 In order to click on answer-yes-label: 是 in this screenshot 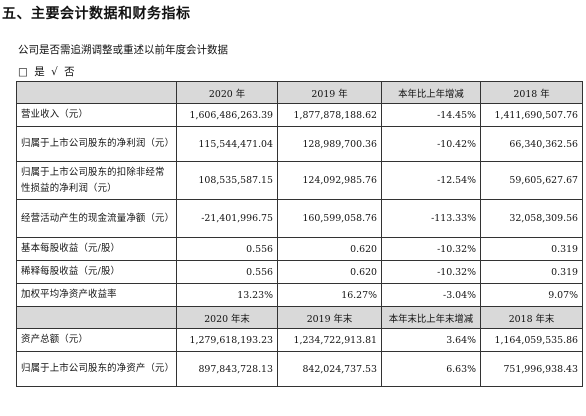, I will do `click(39, 72)`.